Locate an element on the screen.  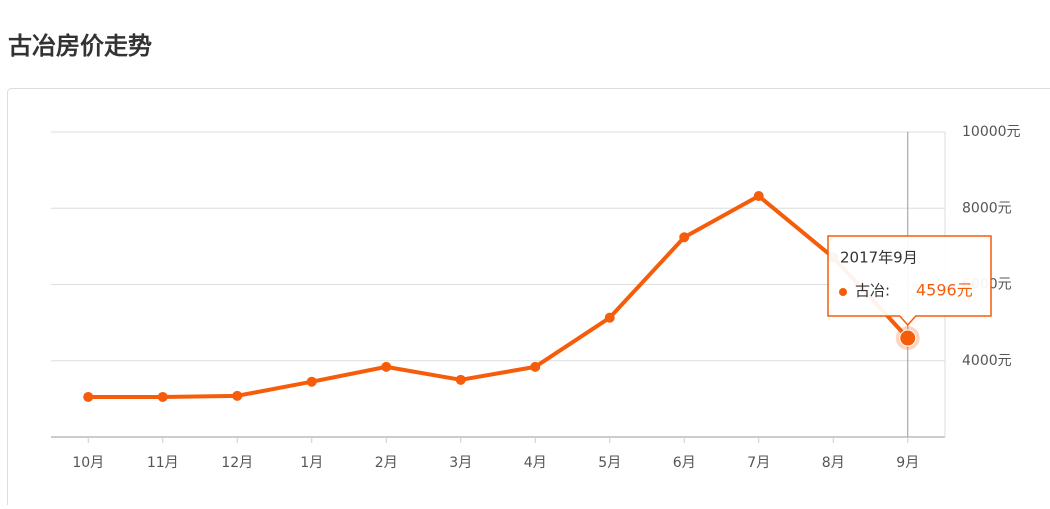
y-tick-label: 4000元 is located at coordinates (987, 361).